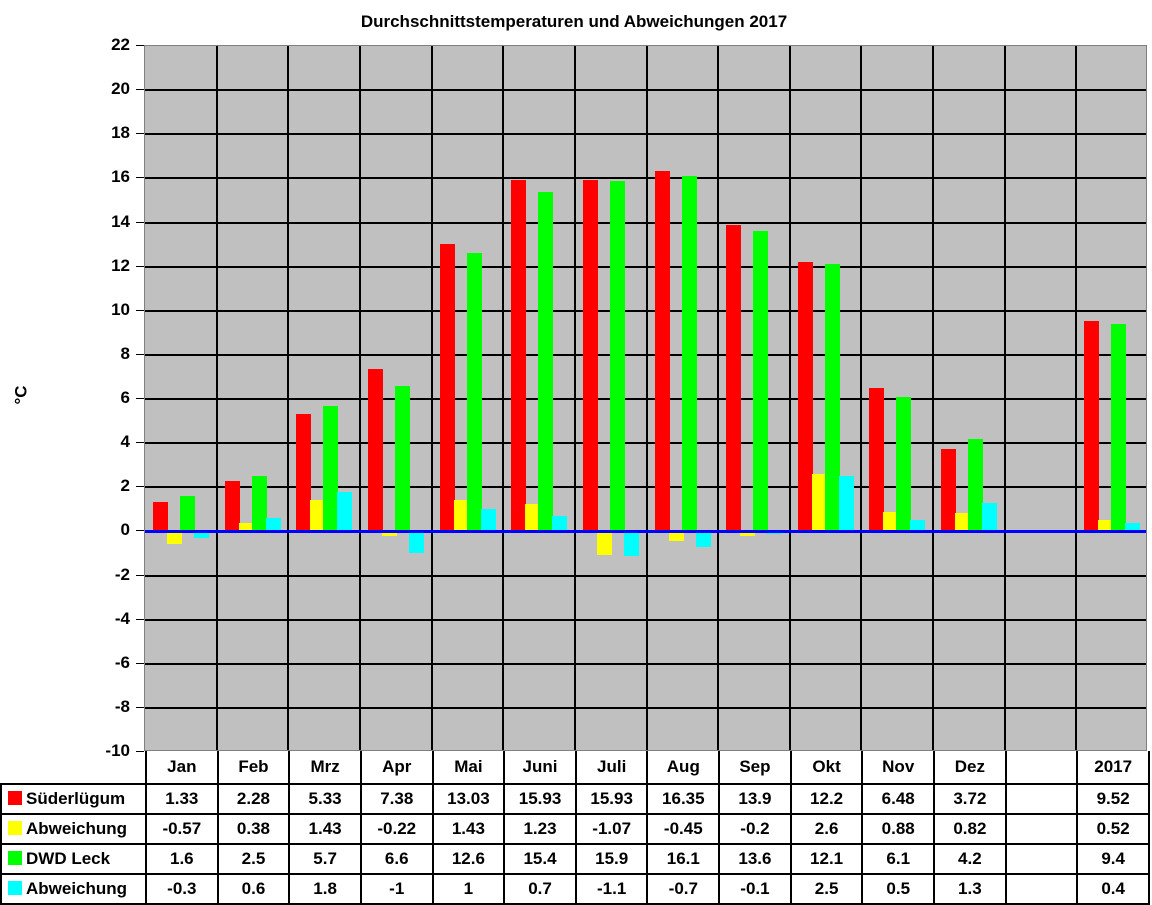 Image resolution: width=1152 pixels, height=905 pixels. What do you see at coordinates (325, 859) in the screenshot?
I see `table-cell: 5.7` at bounding box center [325, 859].